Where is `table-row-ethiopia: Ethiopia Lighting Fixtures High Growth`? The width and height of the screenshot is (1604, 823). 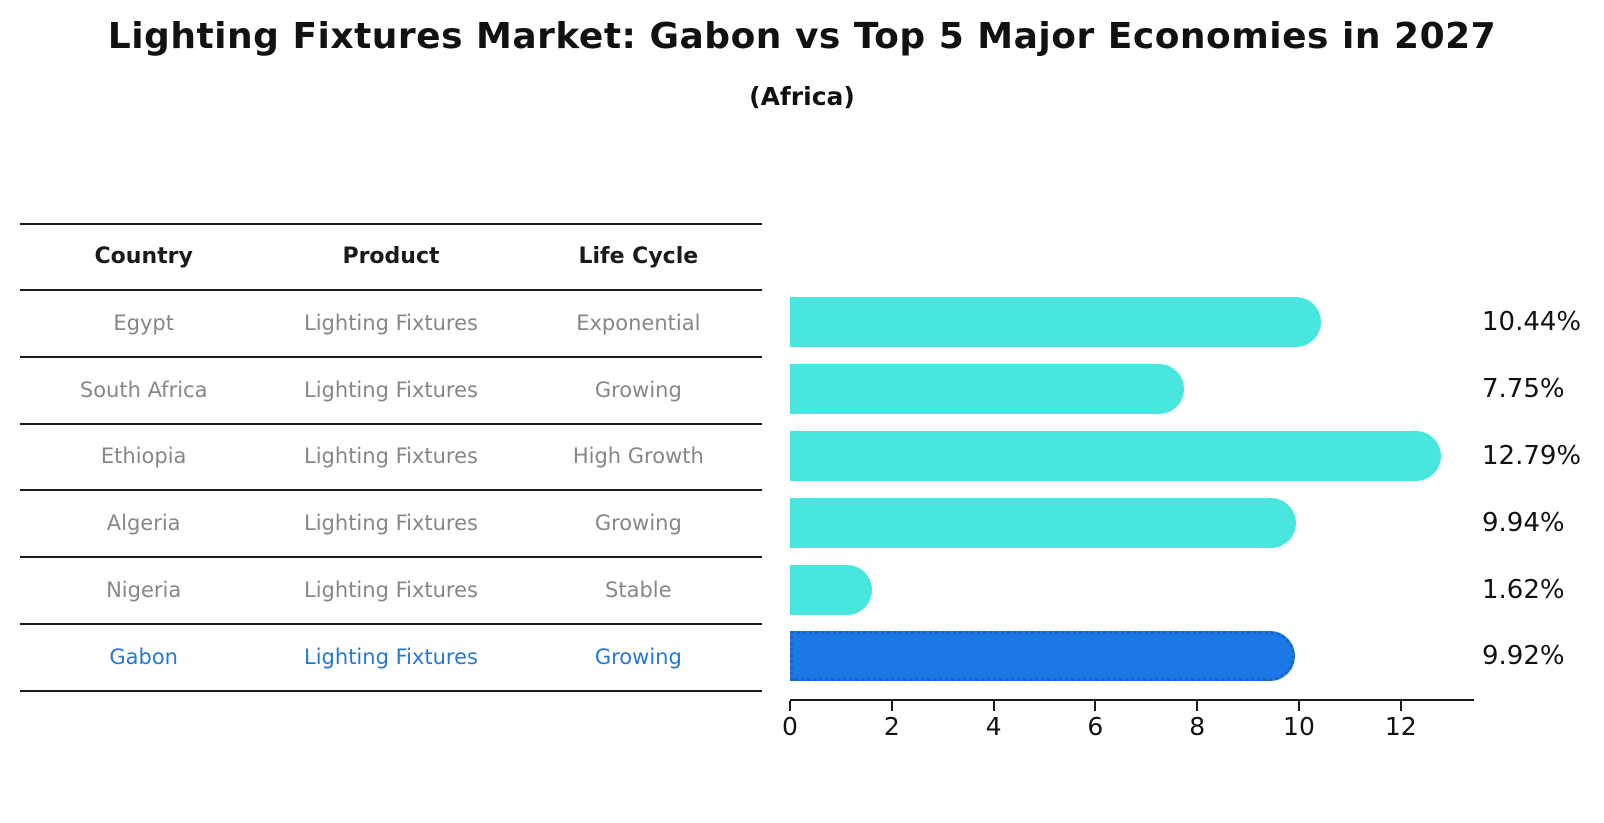
table-row-ethiopia: Ethiopia Lighting Fixtures High Growth is located at coordinates (391, 458).